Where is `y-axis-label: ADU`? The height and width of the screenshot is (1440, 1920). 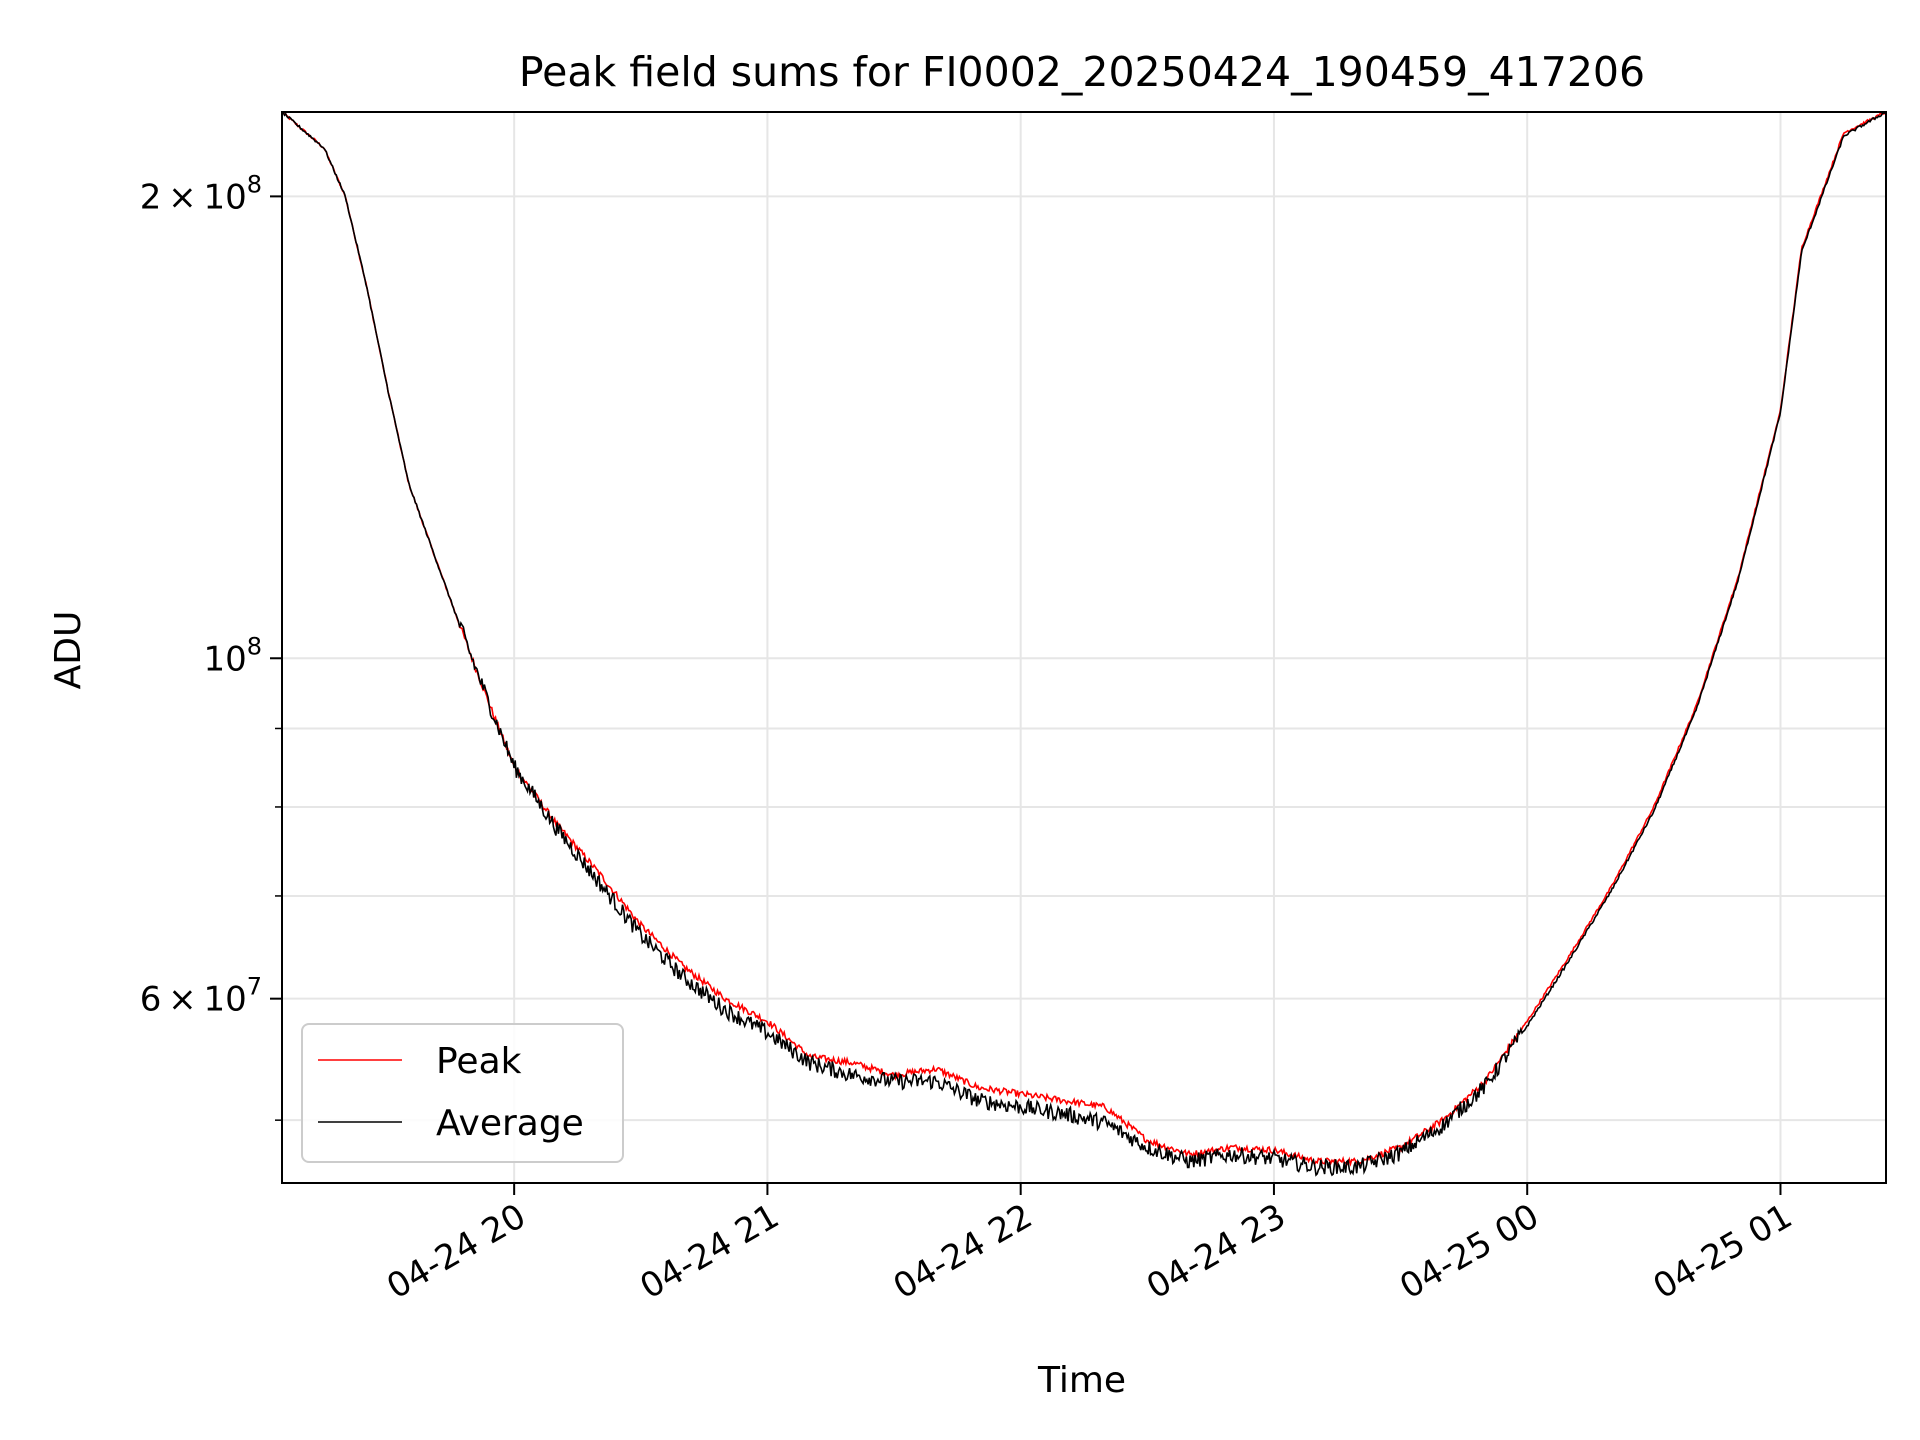 y-axis-label: ADU is located at coordinates (68, 650).